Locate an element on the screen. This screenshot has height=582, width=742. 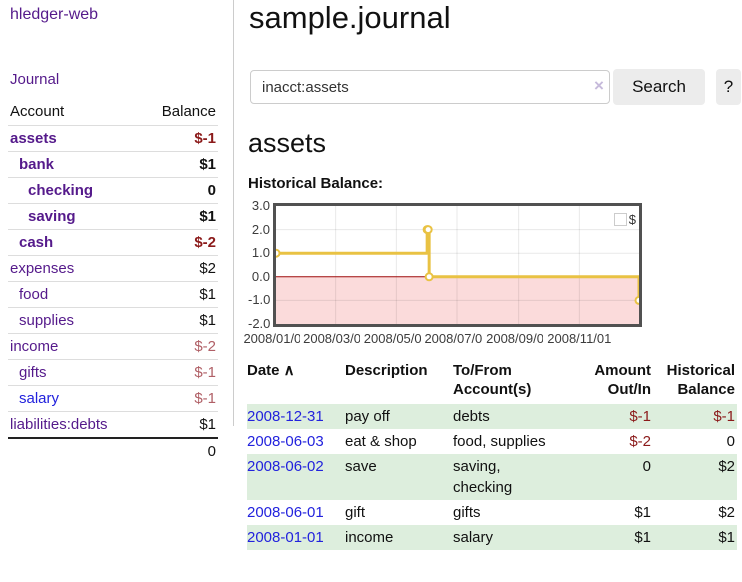
register-balance-cell: $-1 is located at coordinates (724, 416).